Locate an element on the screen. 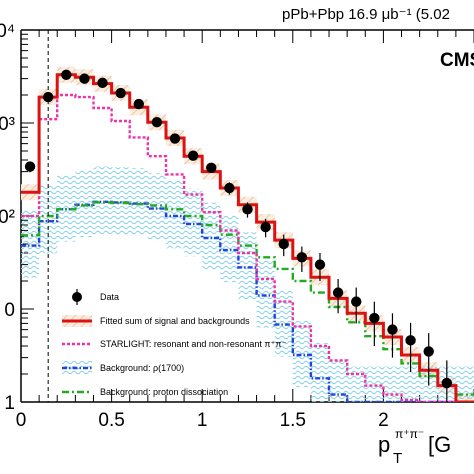 This screenshot has width=474, height=474. x-tick-labels: 0 0.5 1 1.5 2 is located at coordinates (202, 420).